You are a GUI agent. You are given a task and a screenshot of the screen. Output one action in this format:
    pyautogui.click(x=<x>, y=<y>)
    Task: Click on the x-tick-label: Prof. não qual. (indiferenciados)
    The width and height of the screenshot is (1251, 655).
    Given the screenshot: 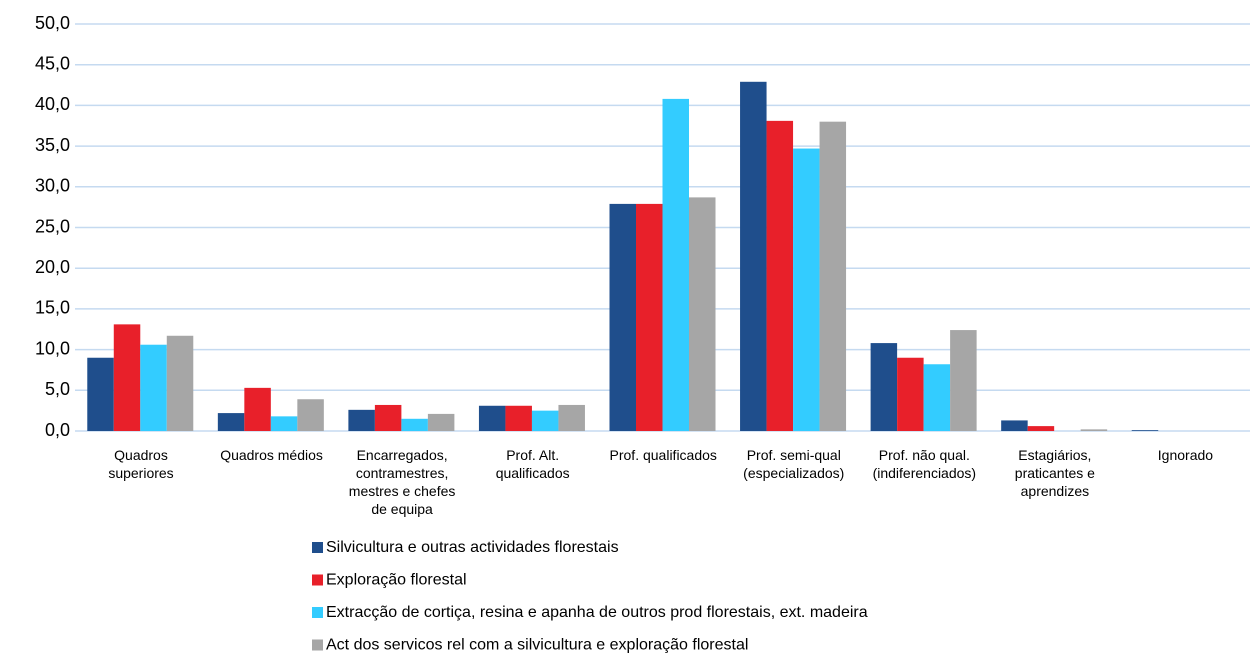 What is the action you would take?
    pyautogui.click(x=924, y=464)
    